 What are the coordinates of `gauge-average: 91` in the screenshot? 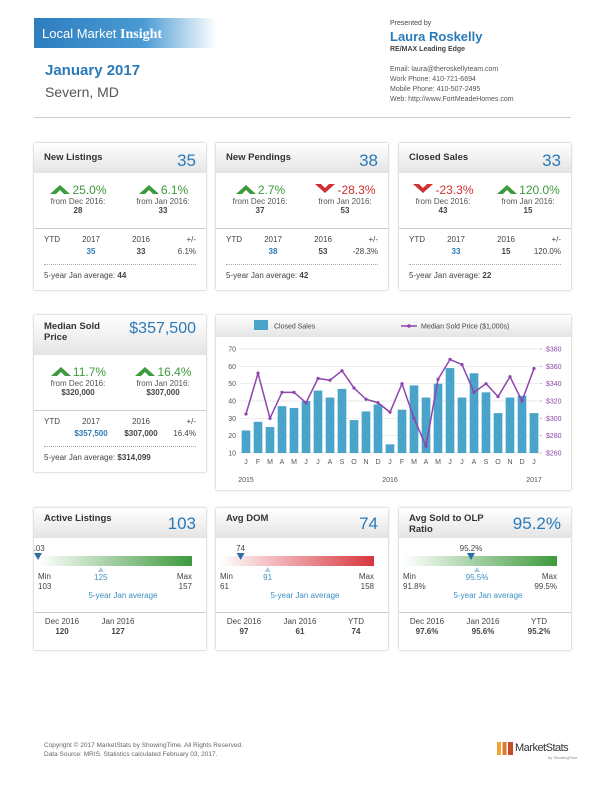 It's located at (267, 577).